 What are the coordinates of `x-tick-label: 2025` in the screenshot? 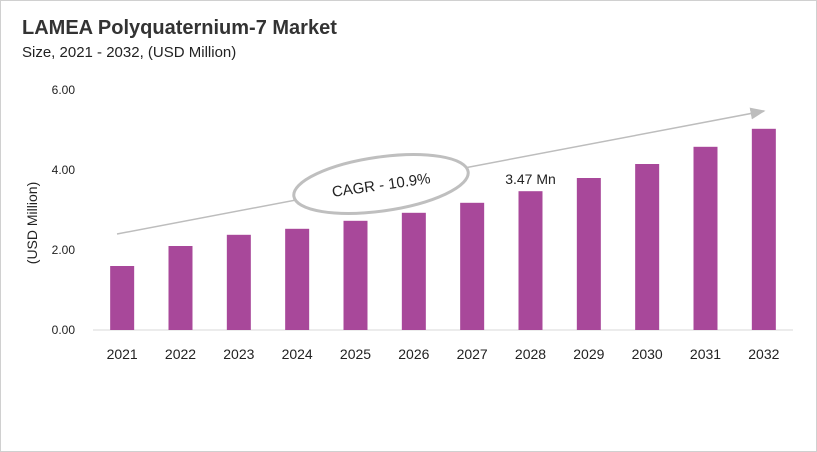 It's located at (355, 354).